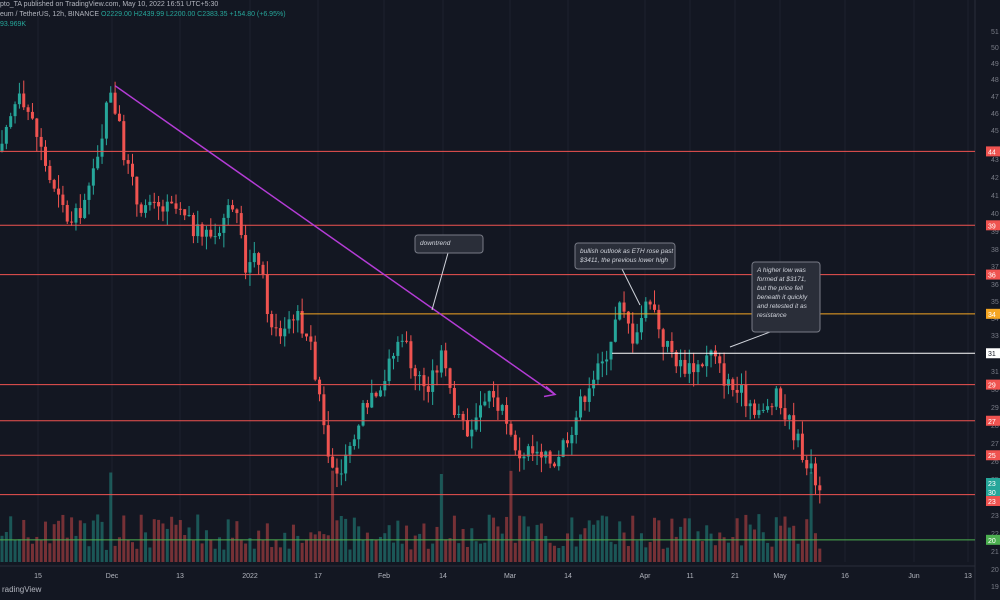  What do you see at coordinates (550, 391) in the screenshot?
I see `trendline-arrowhead` at bounding box center [550, 391].